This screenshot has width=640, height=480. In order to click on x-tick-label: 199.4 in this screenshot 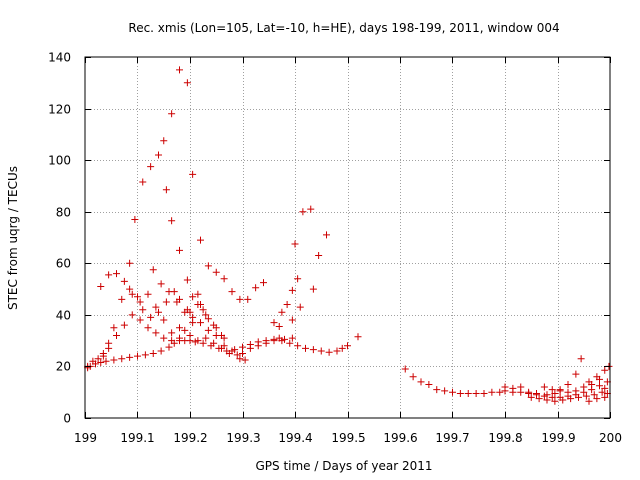, I will do `click(295, 438)`.